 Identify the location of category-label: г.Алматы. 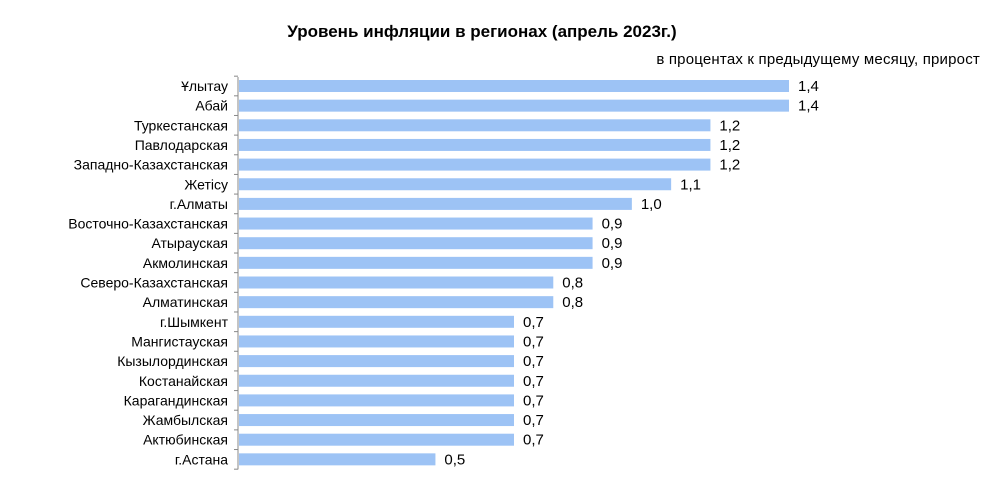
(199, 204).